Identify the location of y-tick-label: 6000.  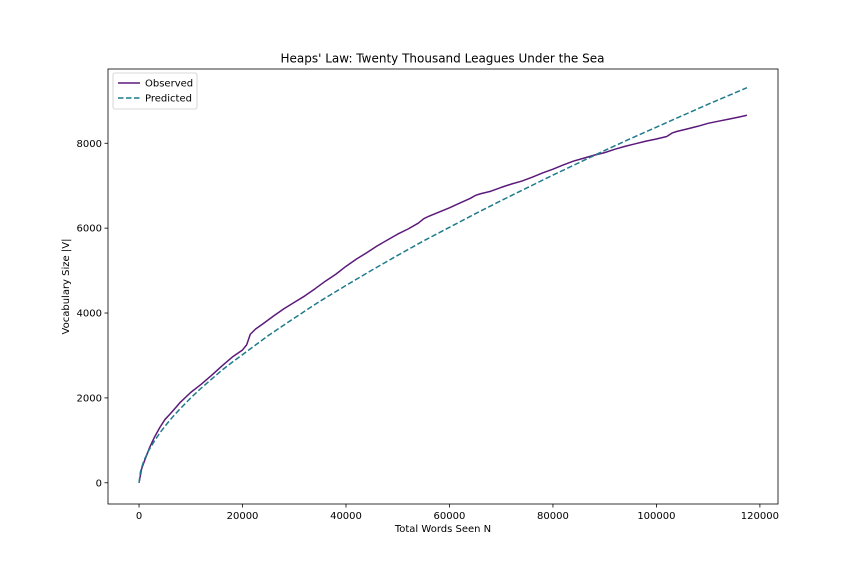
(89, 229).